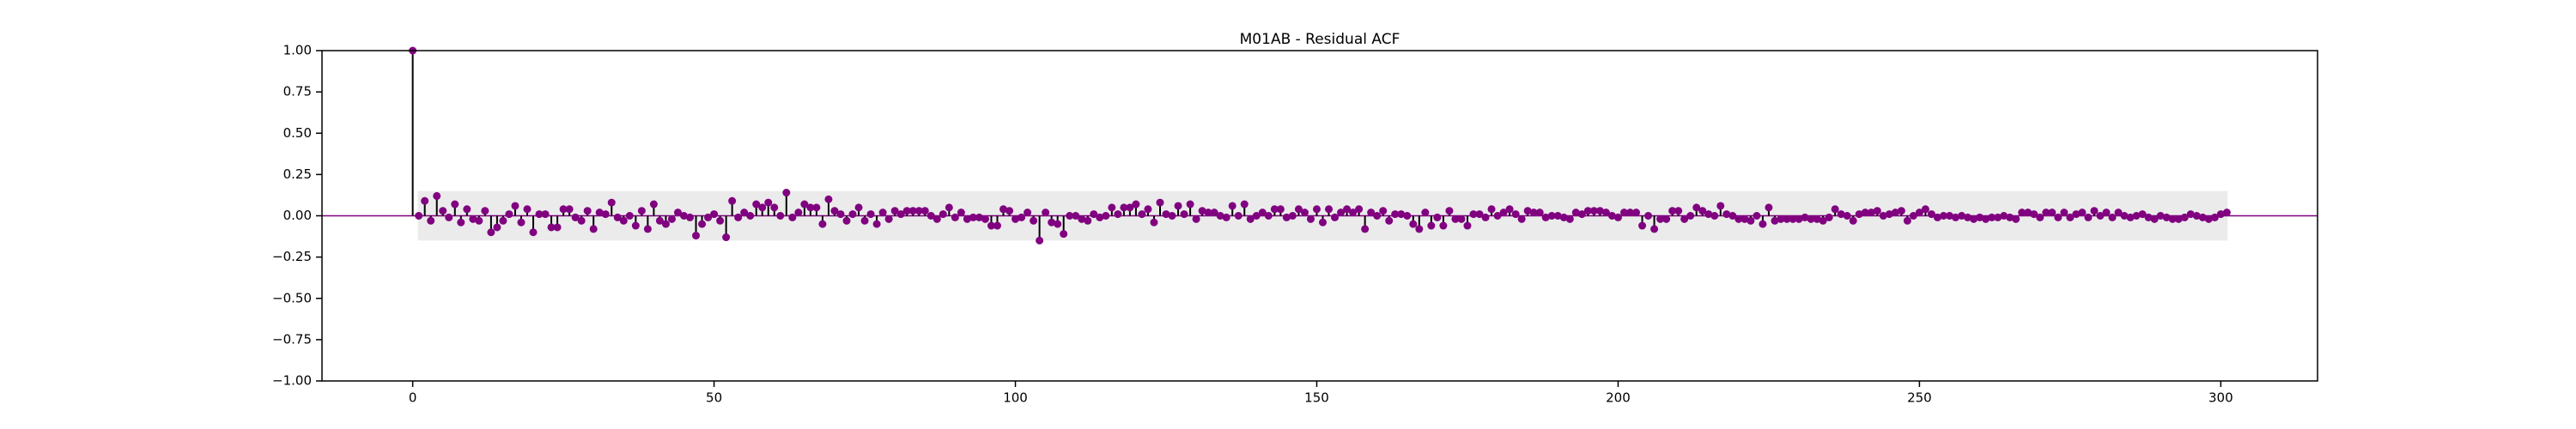 Image resolution: width=2576 pixels, height=429 pixels. Describe the element at coordinates (292, 381) in the screenshot. I see `y-tick-label: −1.00` at that location.